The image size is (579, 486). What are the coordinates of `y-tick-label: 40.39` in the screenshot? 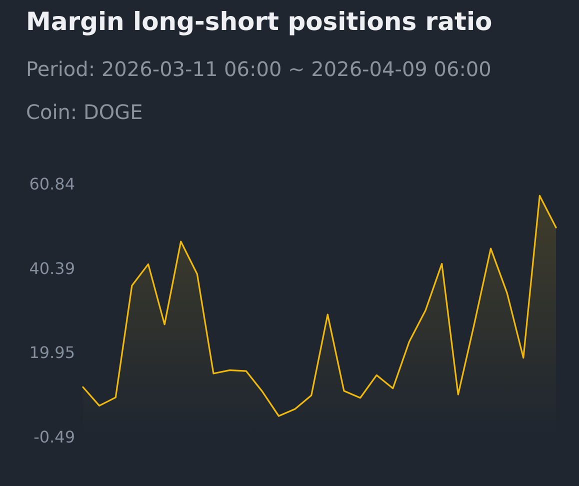 It's located at (52, 268).